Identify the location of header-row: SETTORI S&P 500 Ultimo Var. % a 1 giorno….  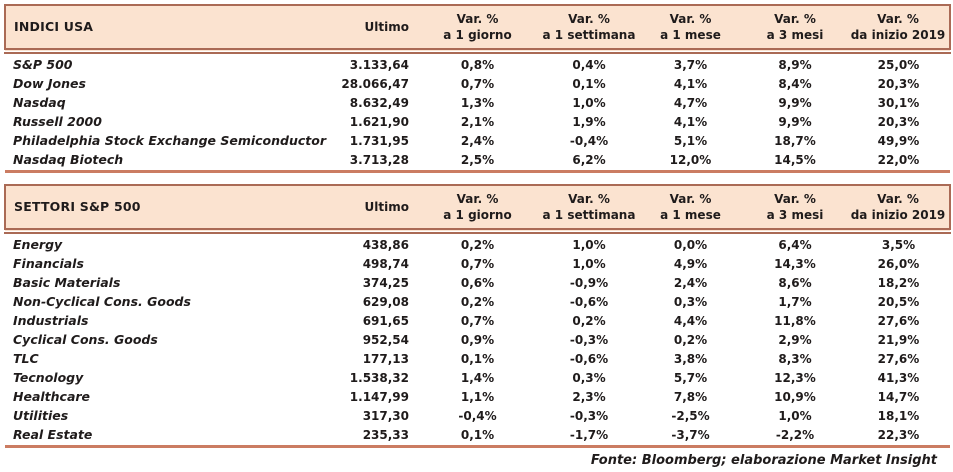
(477, 209).